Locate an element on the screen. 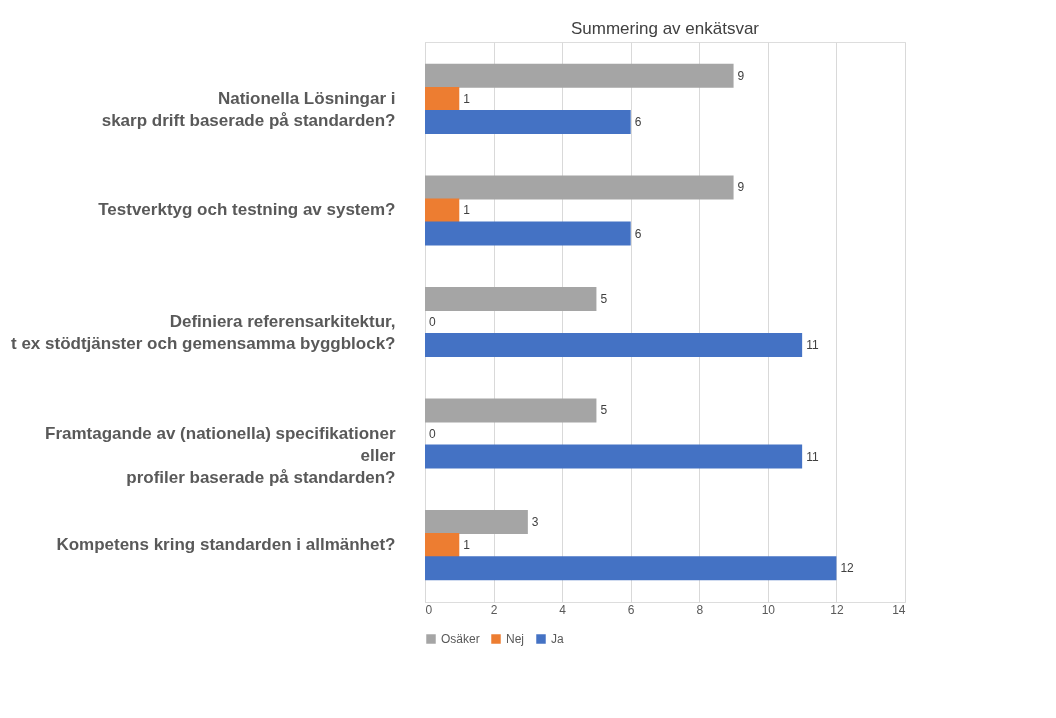 The width and height of the screenshot is (1056, 718). x-tick-label: 10 is located at coordinates (768, 609).